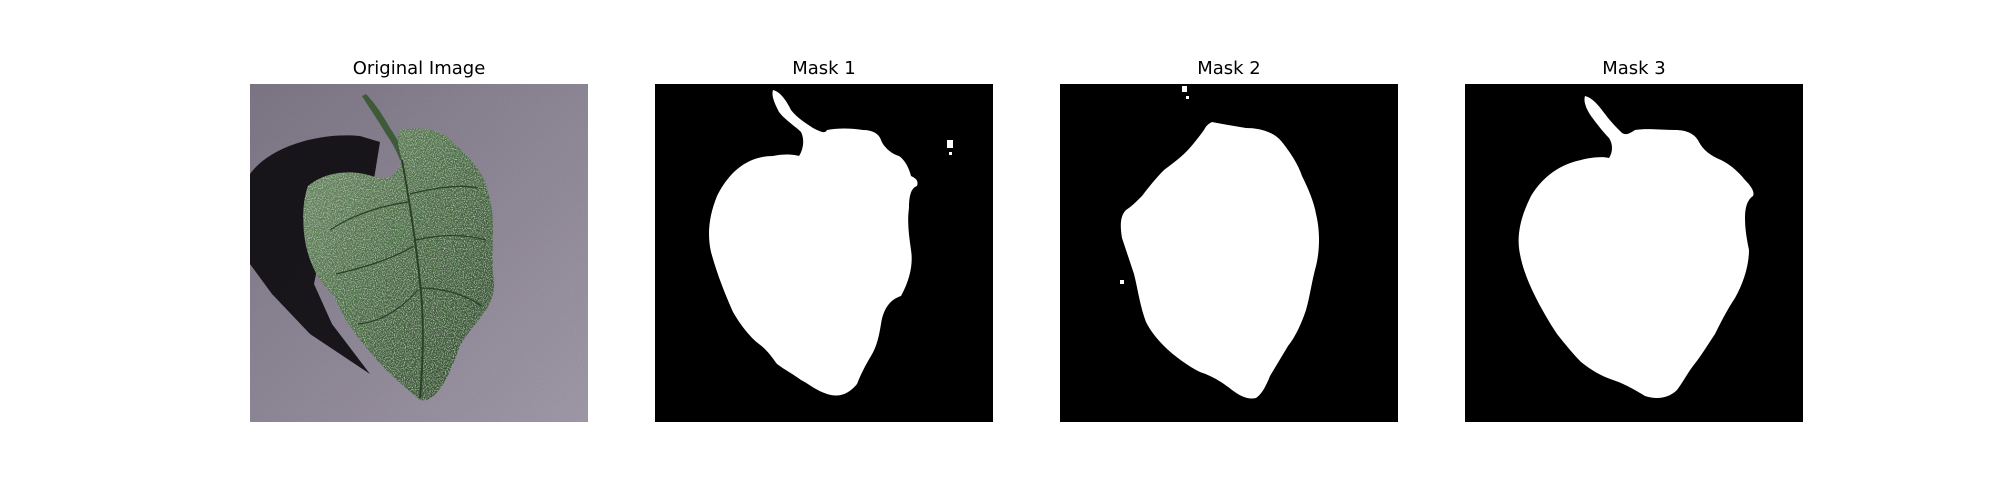 Image resolution: width=2000 pixels, height=500 pixels. I want to click on mask-2-image, so click(1229, 253).